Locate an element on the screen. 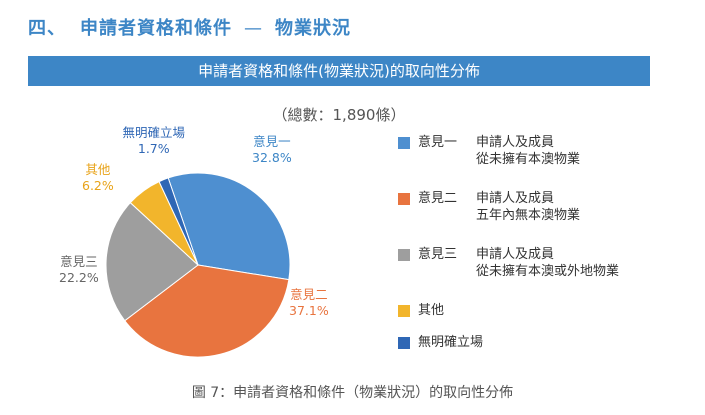 This screenshot has height=415, width=705. slice-label: 意見三 22.2% is located at coordinates (79, 270).